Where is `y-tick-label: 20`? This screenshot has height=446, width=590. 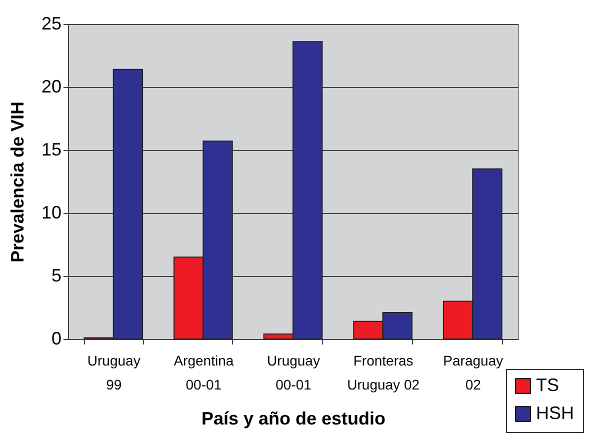 y-tick-label: 20 is located at coordinates (51, 86).